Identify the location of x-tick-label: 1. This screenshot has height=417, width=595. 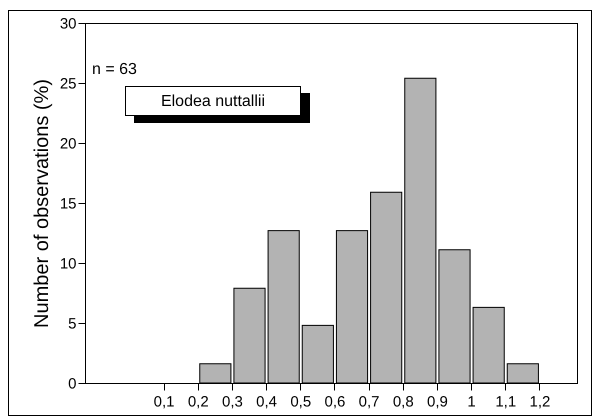
(471, 402).